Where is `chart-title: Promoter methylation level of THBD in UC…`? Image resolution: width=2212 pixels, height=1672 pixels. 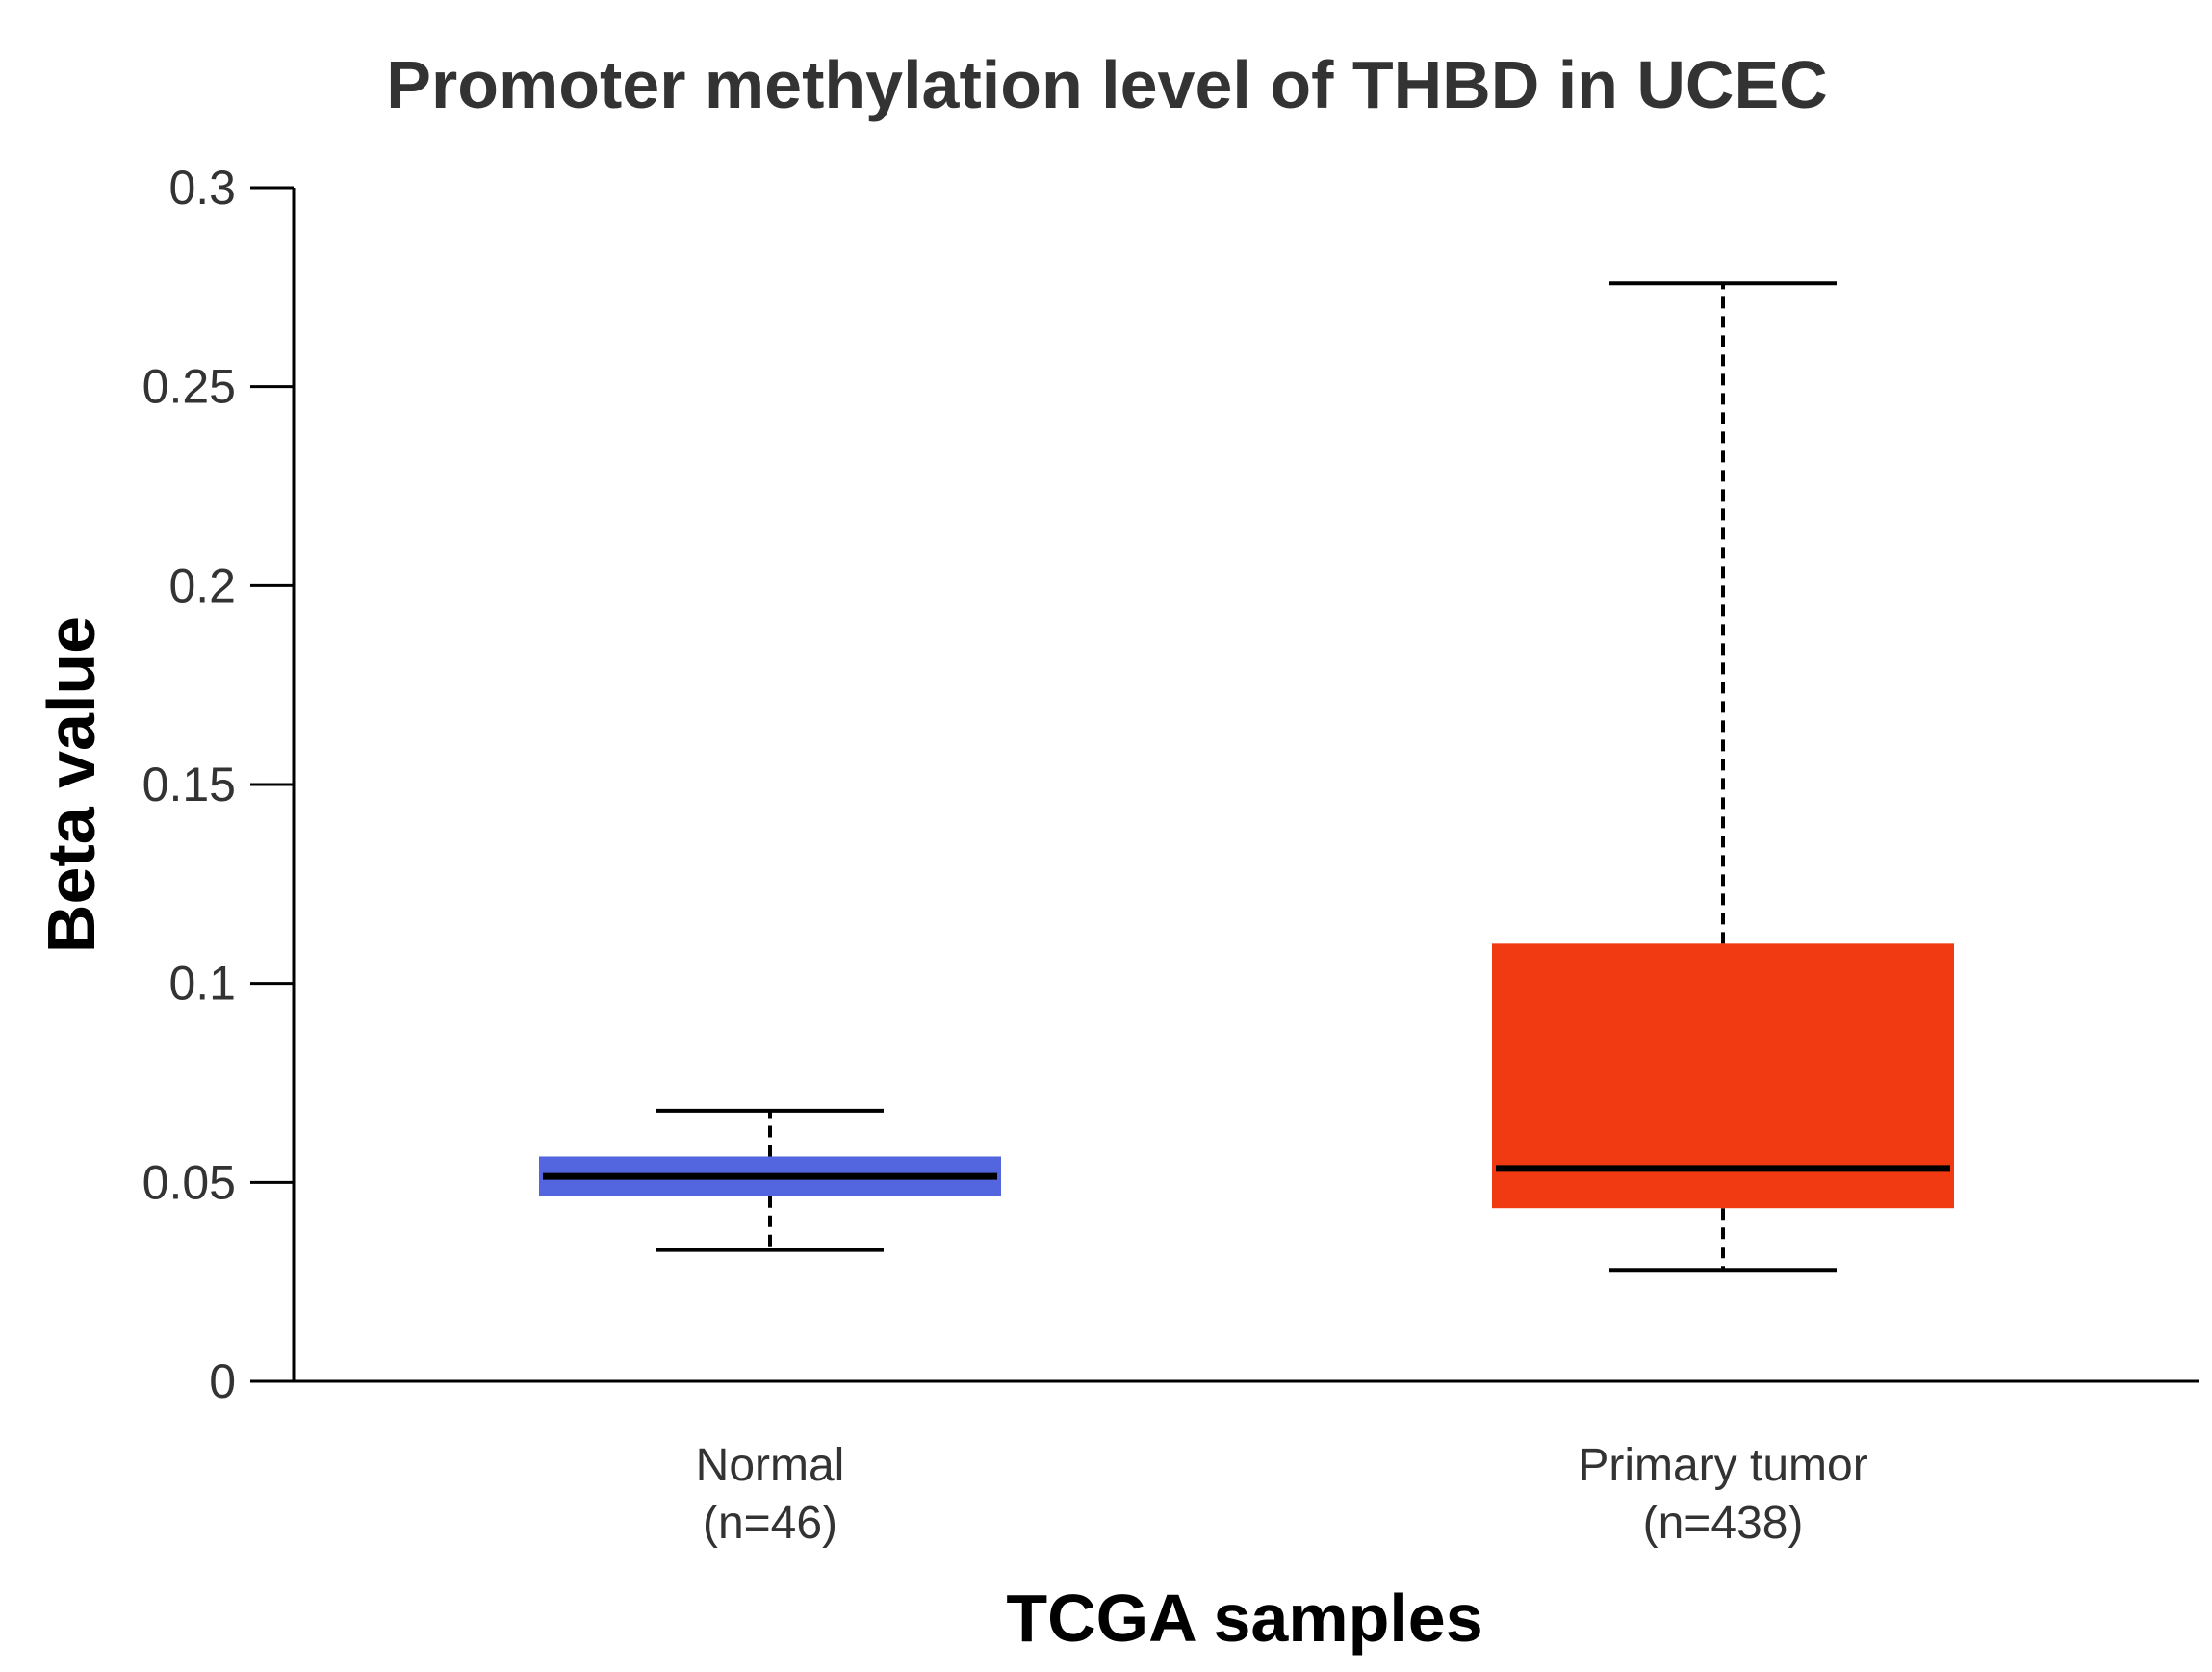 chart-title: Promoter methylation level of THBD in UC… is located at coordinates (1106, 85).